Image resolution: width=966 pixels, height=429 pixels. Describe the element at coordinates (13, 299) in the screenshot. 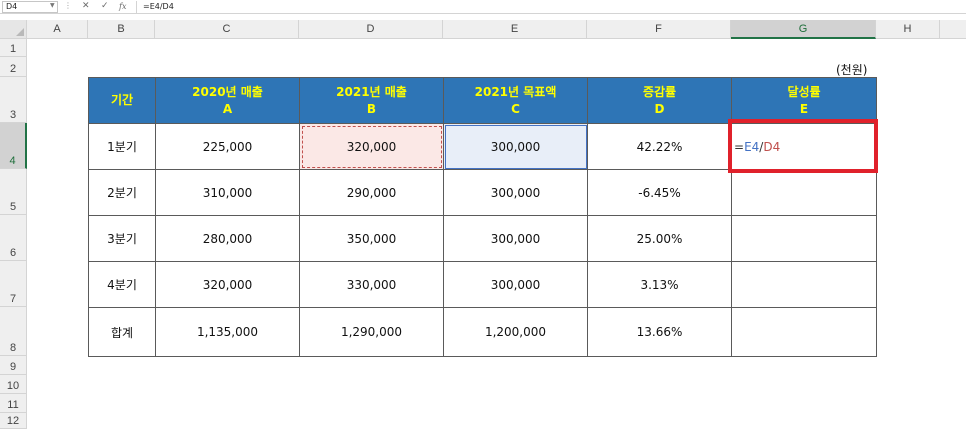

I see `row-number: 7` at that location.